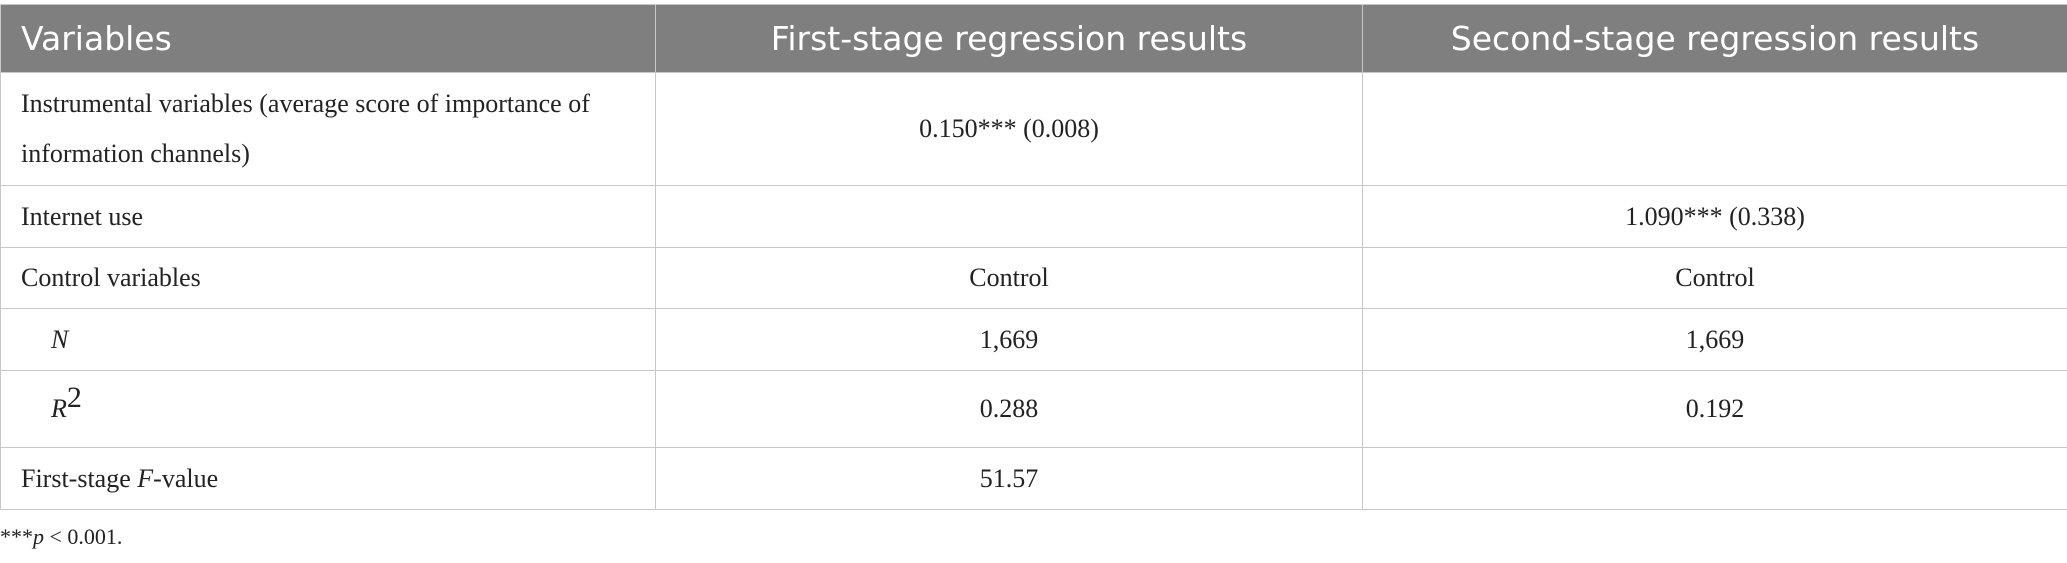 The width and height of the screenshot is (2067, 563). Describe the element at coordinates (83, 536) in the screenshot. I see `text-segment: < 0.001.` at that location.